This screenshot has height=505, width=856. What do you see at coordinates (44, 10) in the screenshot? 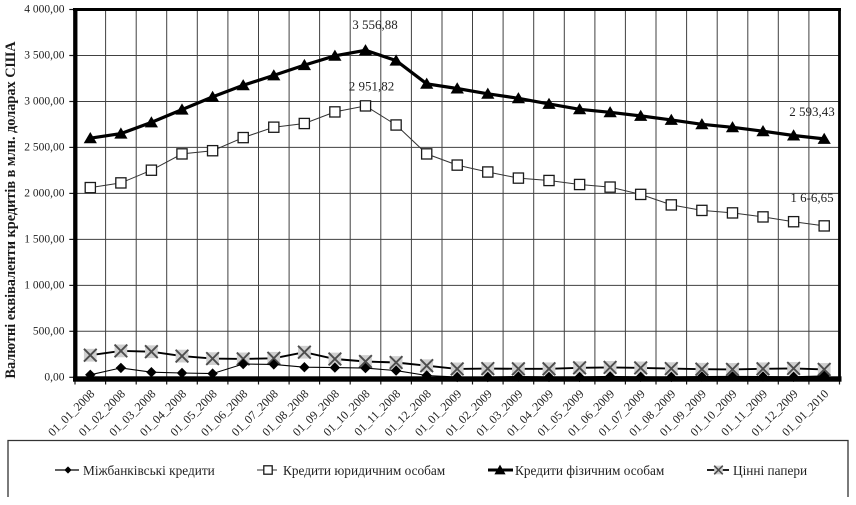
I see `svg-text: 4 000,00` at bounding box center [44, 10].